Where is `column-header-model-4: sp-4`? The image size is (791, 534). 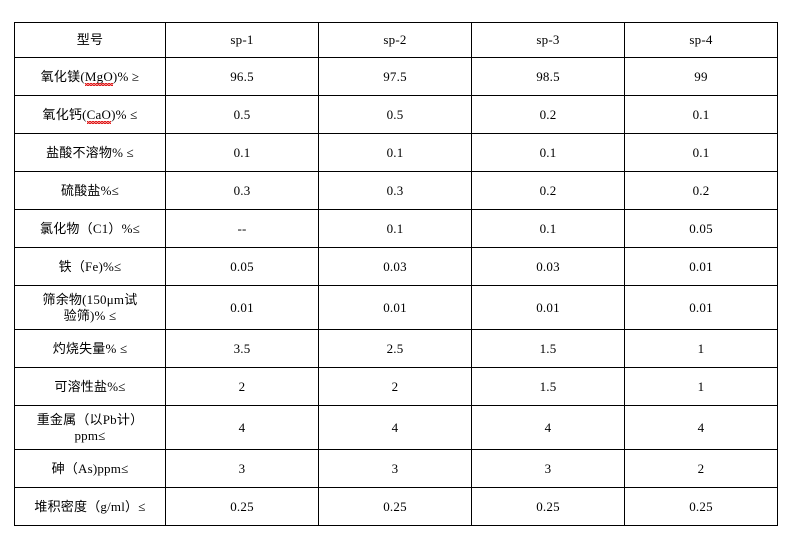
column-header-model-4: sp-4 is located at coordinates (701, 40).